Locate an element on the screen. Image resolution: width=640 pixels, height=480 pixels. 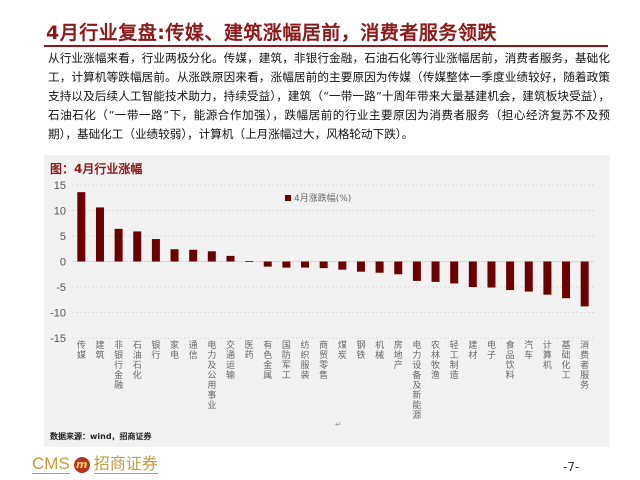
x-tick-label: 售 is located at coordinates (323, 375).